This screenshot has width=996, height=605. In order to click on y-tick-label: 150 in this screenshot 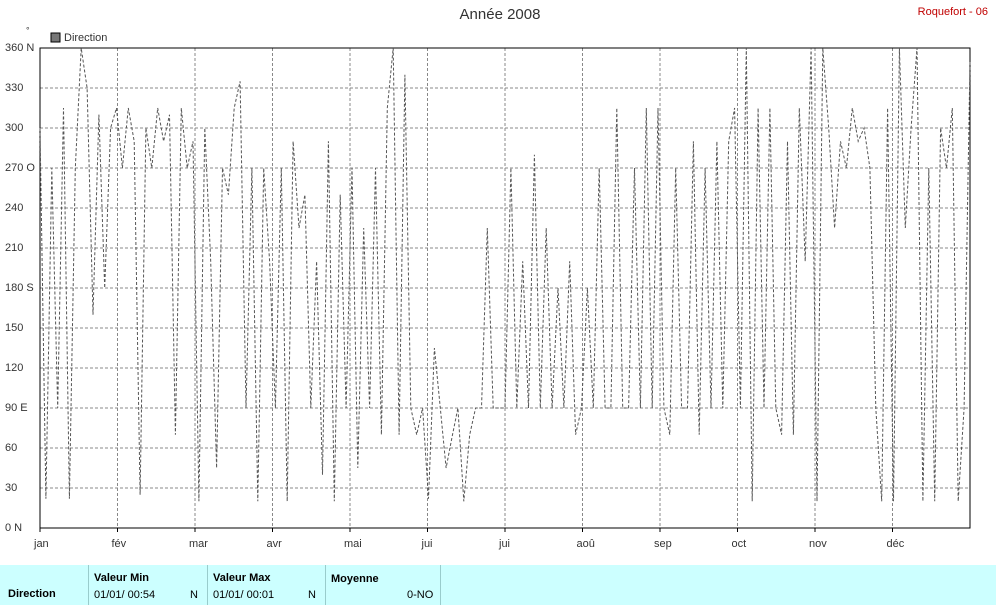, I will do `click(14, 328)`.